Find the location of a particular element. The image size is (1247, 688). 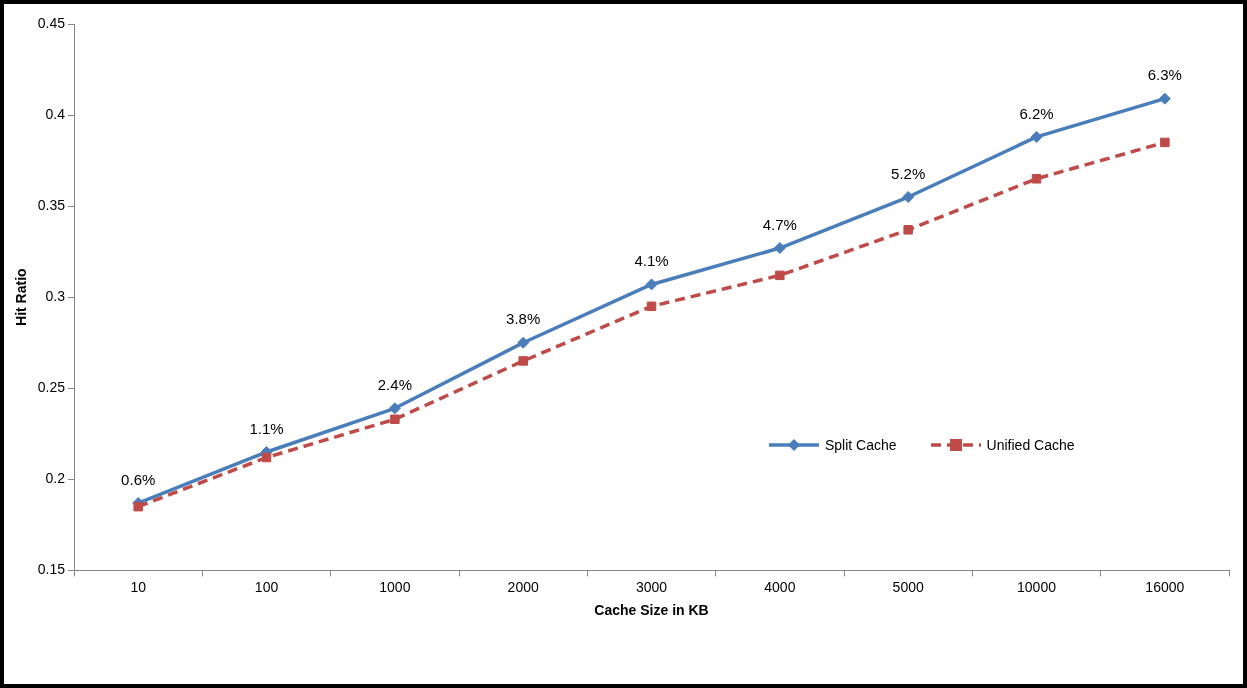

y-tick-label: 0.2 is located at coordinates (55, 478).